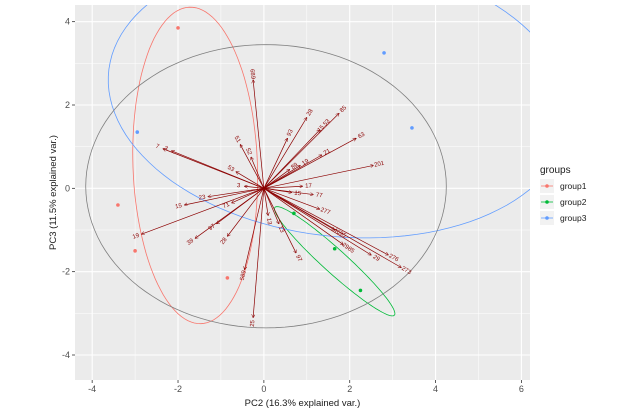 Image resolution: width=640 pixels, height=412 pixels. What do you see at coordinates (67, 105) in the screenshot?
I see `y-tick-label: 2` at bounding box center [67, 105].